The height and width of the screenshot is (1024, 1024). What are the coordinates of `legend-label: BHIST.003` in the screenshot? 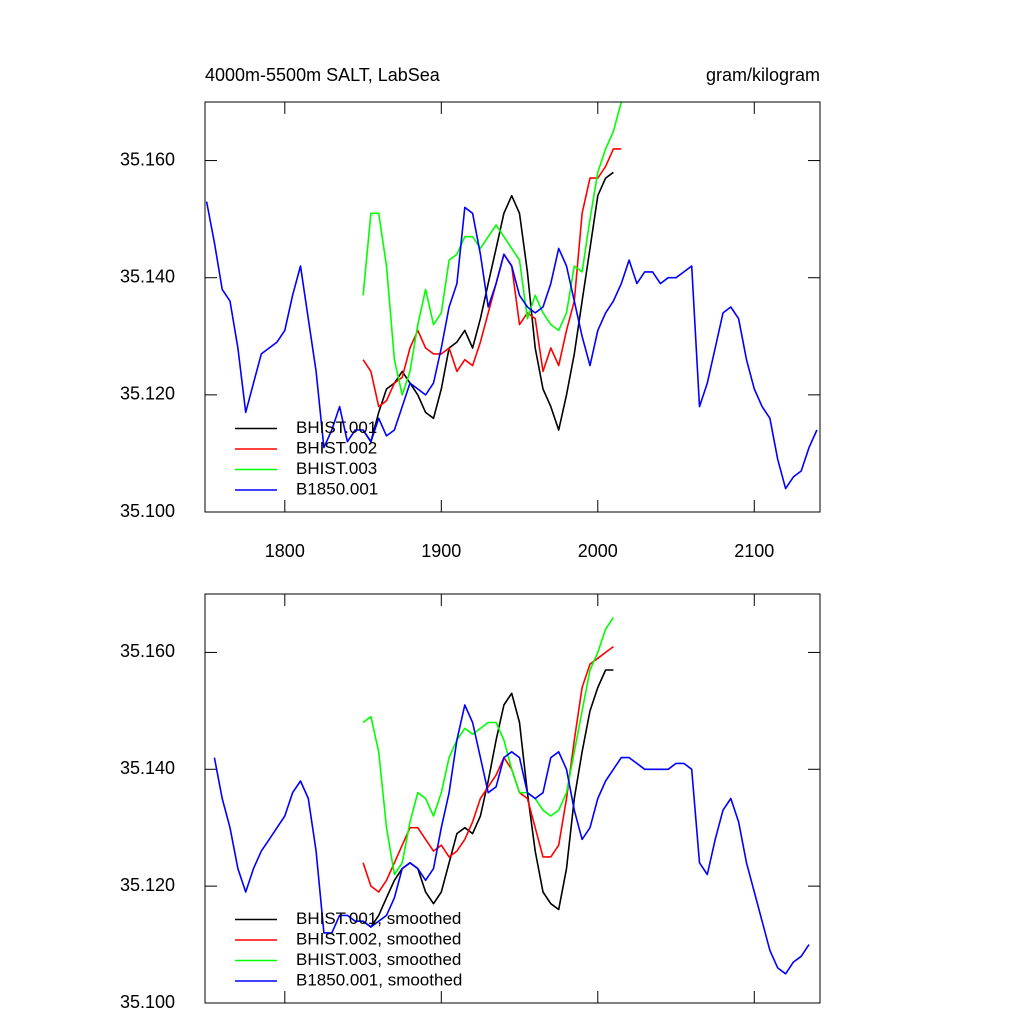 It's located at (336, 468).